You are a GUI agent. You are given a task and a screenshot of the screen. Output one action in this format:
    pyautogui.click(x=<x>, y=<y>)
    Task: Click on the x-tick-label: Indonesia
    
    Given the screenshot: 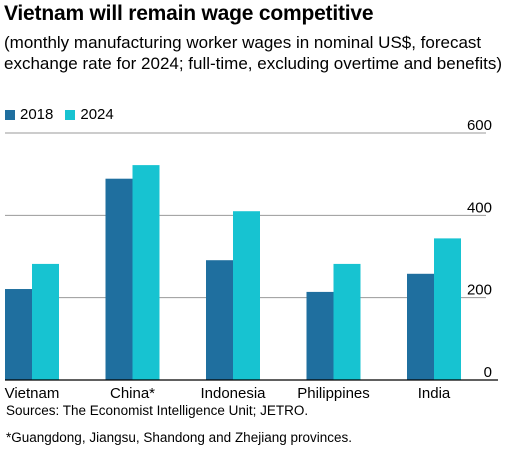 What is the action you would take?
    pyautogui.click(x=233, y=393)
    